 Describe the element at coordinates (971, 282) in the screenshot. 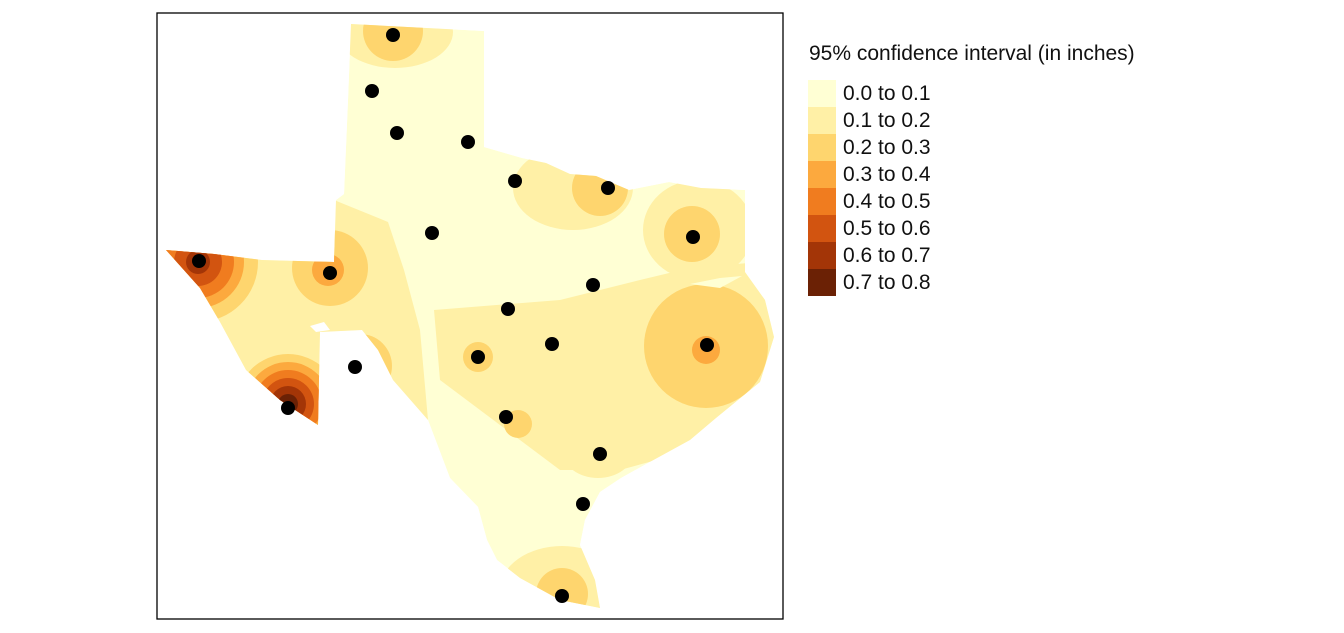

I see `legend-item: 0.7 to 0.8` at that location.